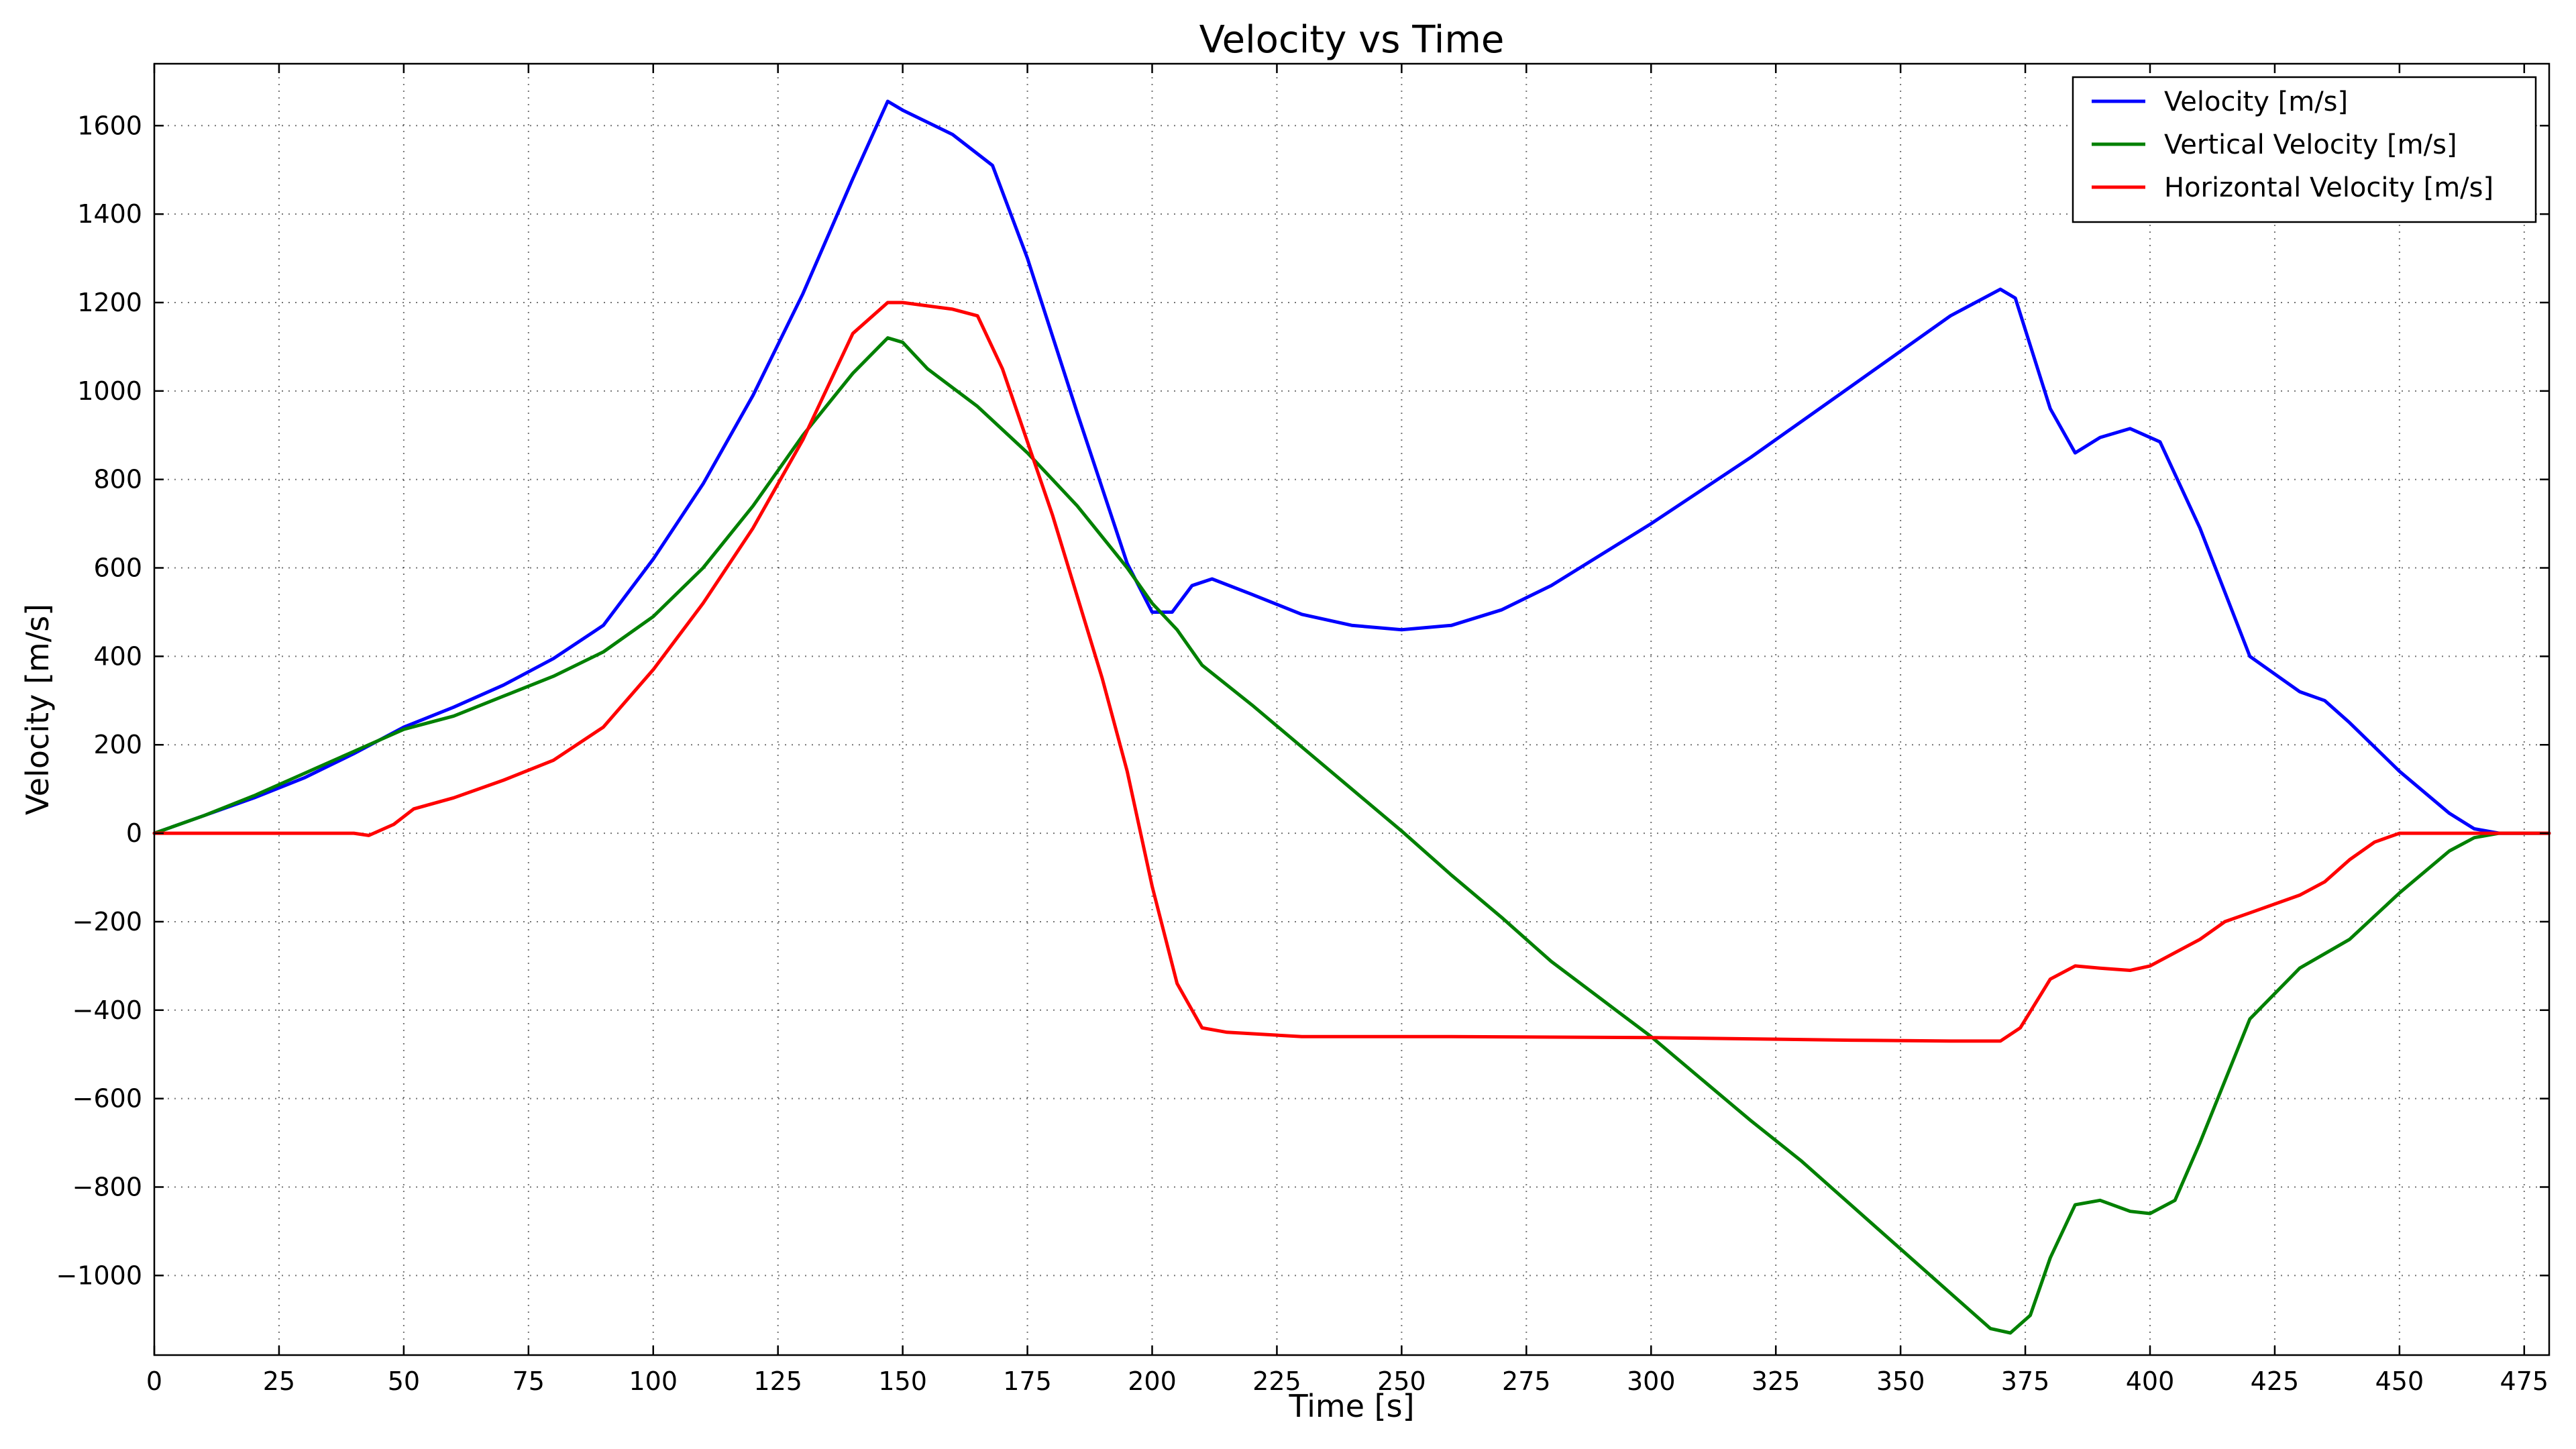  Describe the element at coordinates (2025, 1381) in the screenshot. I see `x-tick-label: 375` at that location.